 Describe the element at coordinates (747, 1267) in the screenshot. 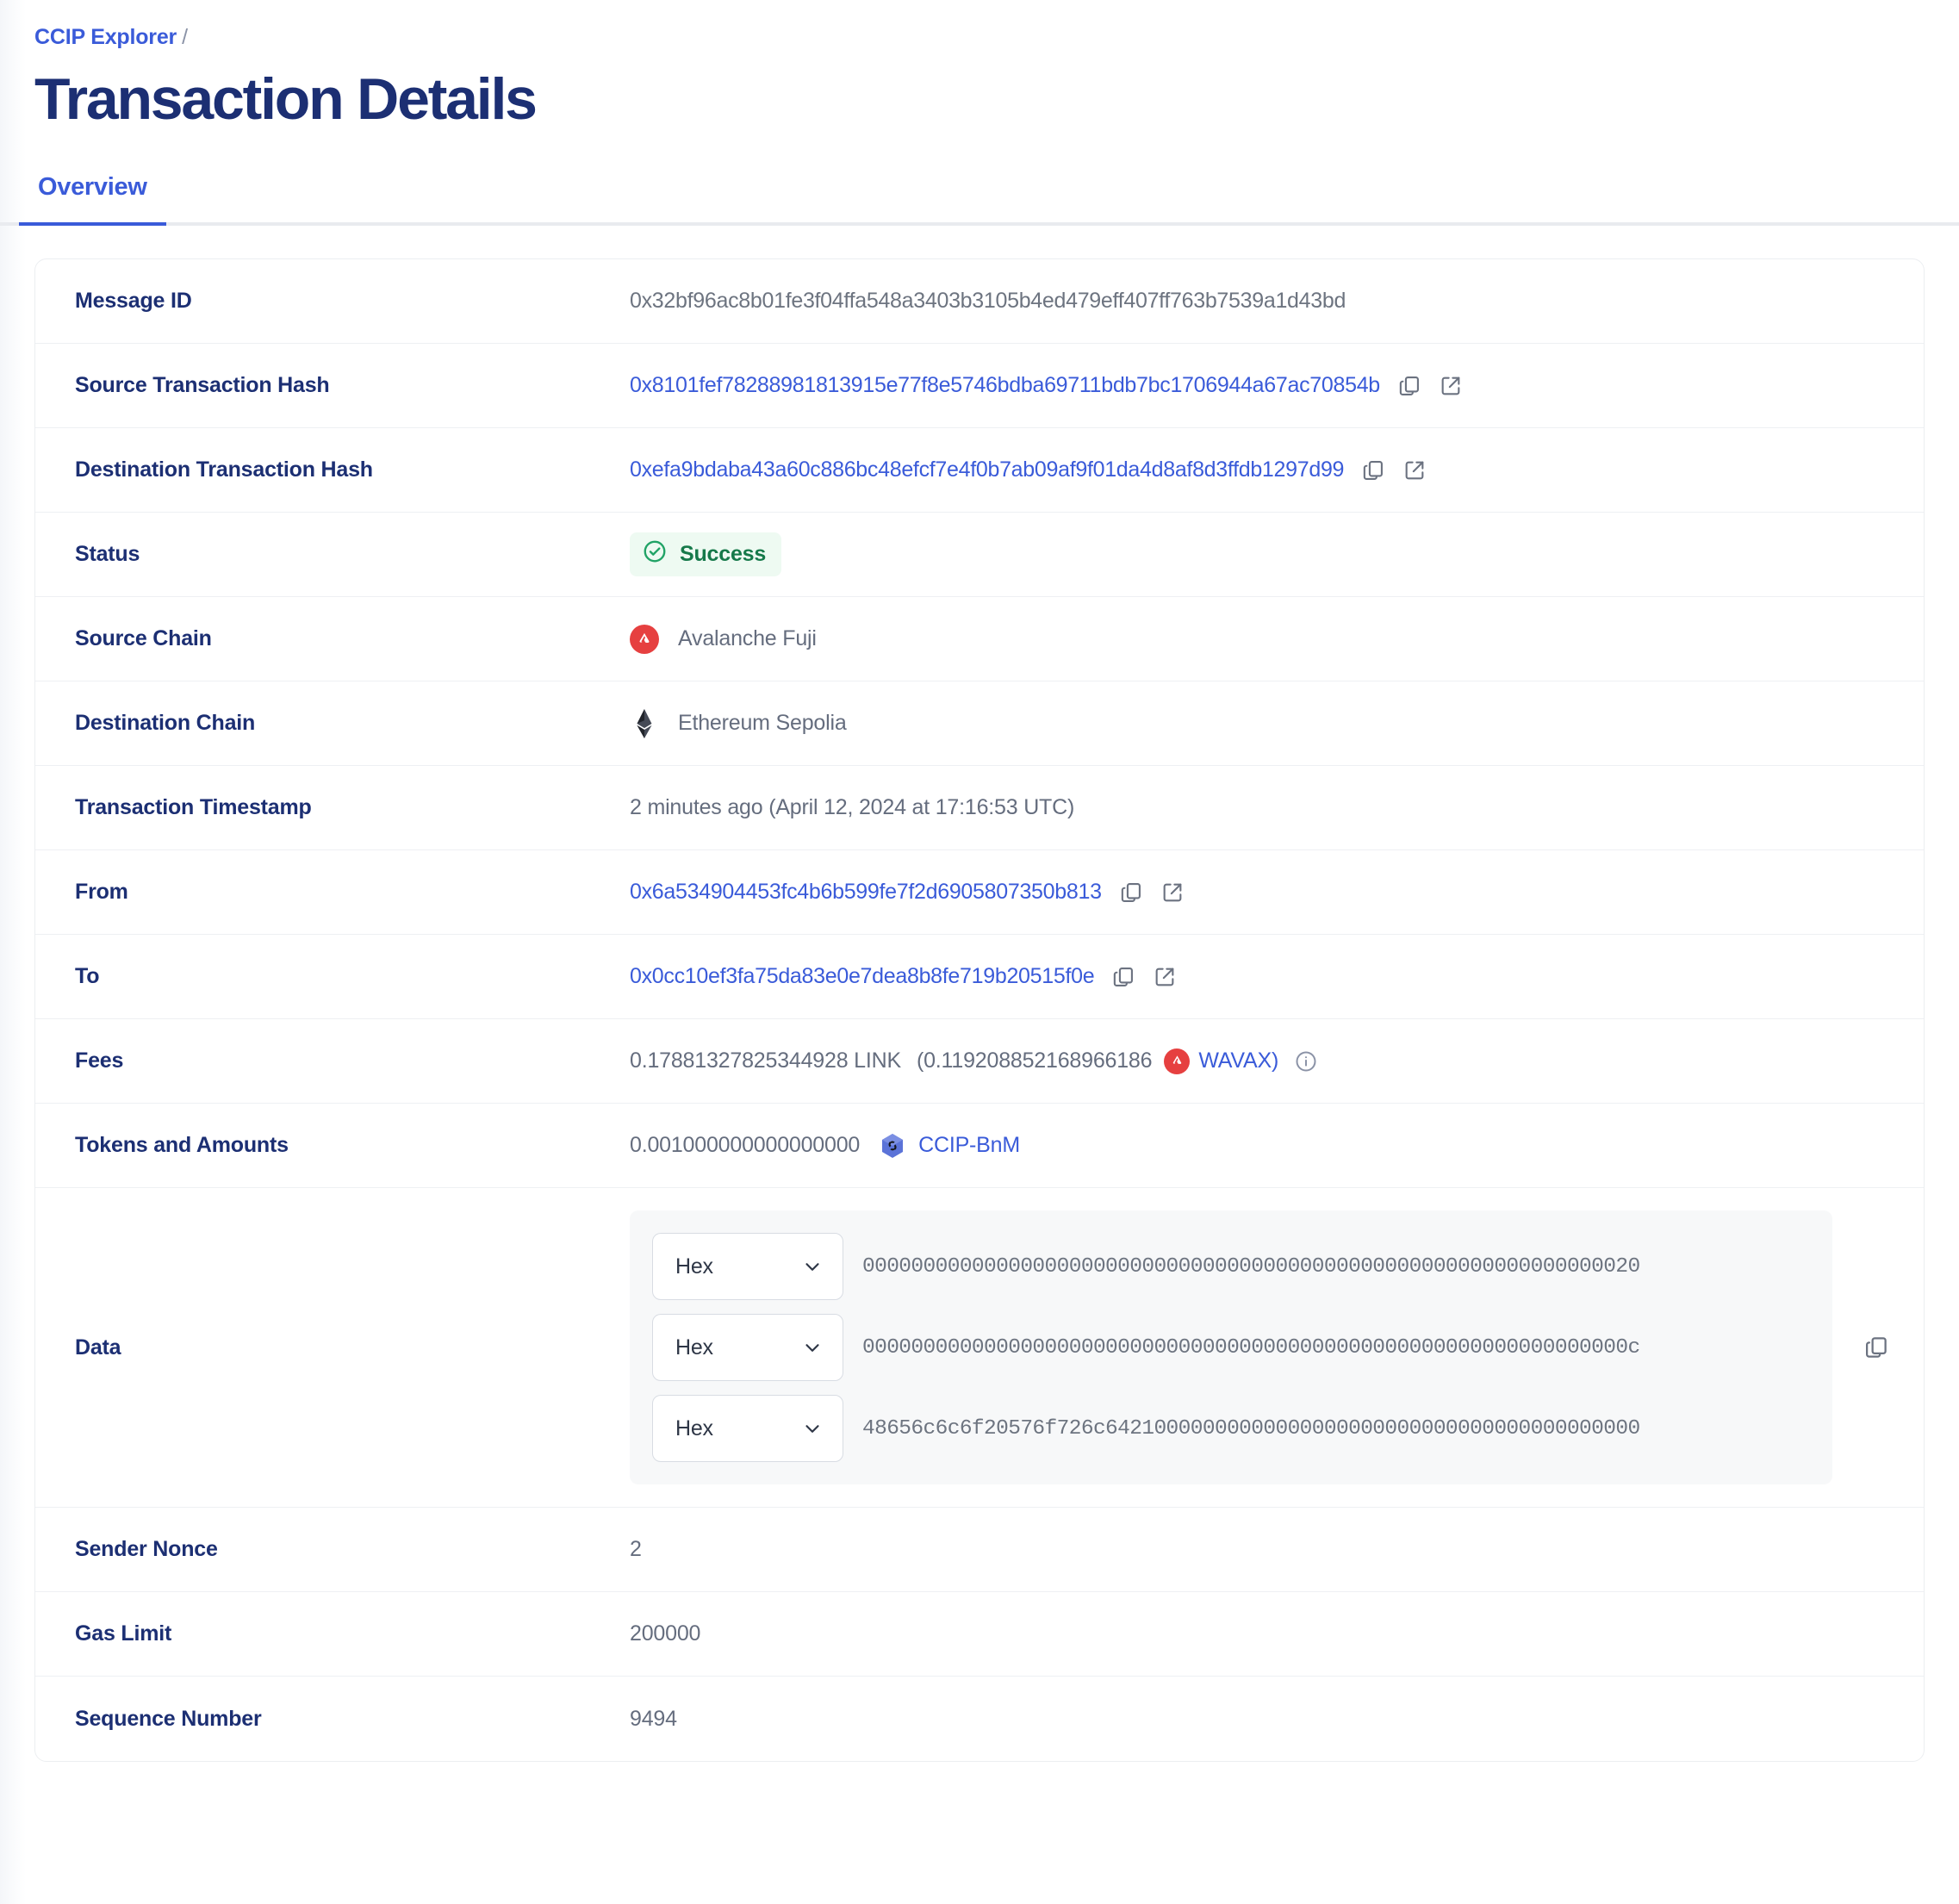

I see `data-format-select-0: Hex` at that location.